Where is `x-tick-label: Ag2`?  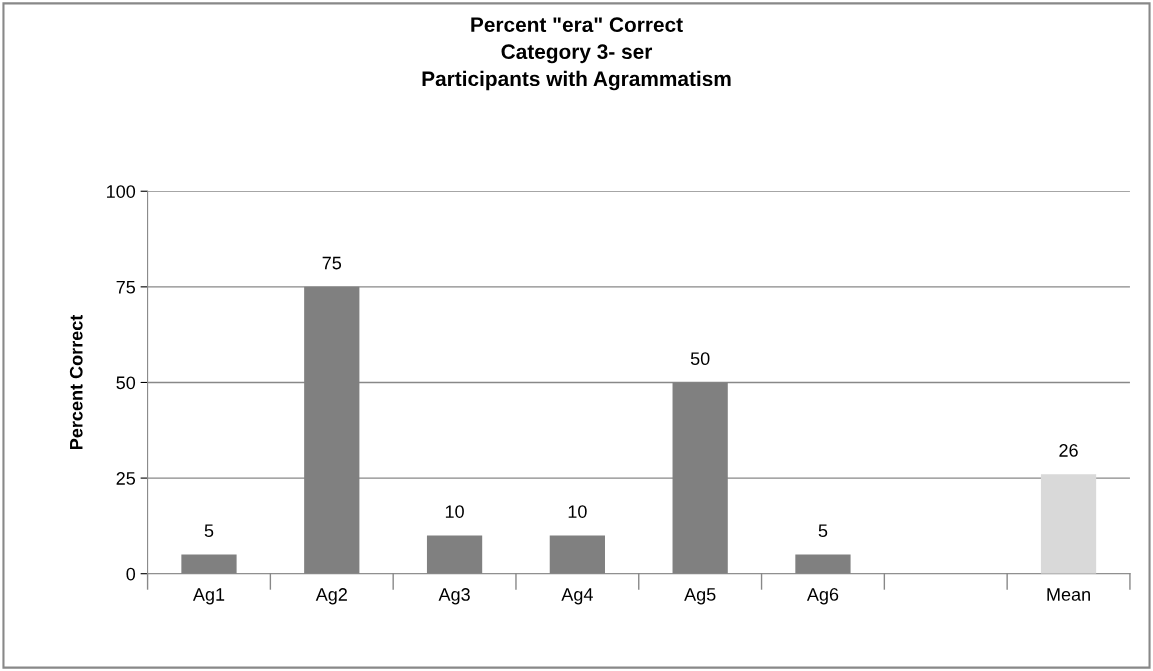
x-tick-label: Ag2 is located at coordinates (331, 596).